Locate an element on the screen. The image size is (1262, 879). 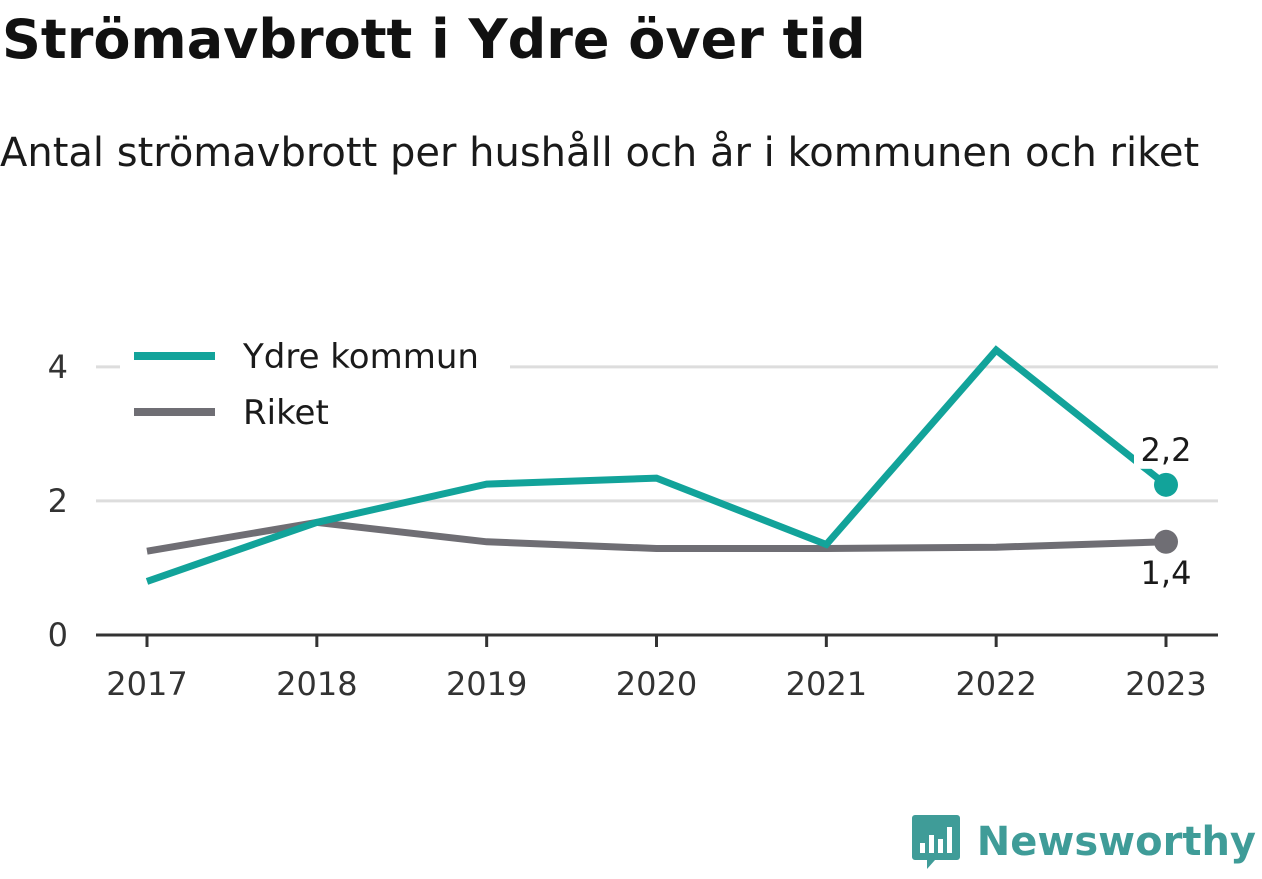
x-tick-label: 2023 is located at coordinates (1165, 684).